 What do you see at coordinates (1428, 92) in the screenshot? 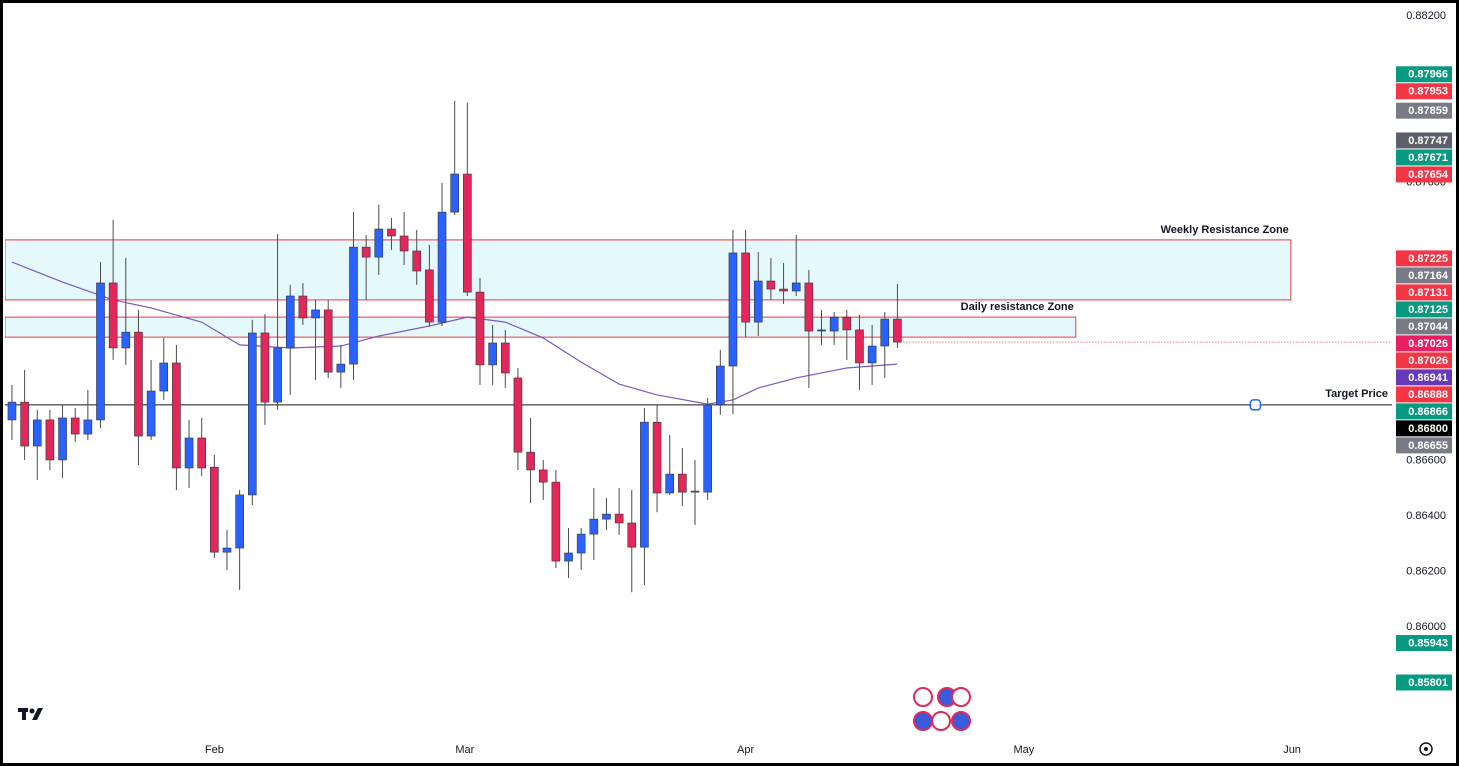
I see `price-label: 0.87953` at bounding box center [1428, 92].